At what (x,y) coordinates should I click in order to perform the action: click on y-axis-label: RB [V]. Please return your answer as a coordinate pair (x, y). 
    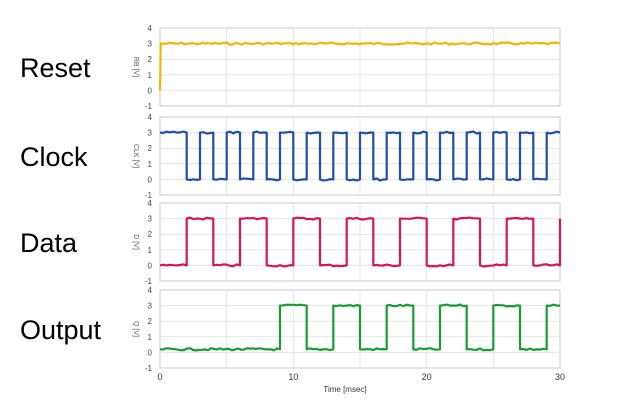
    Looking at the image, I should click on (135, 67).